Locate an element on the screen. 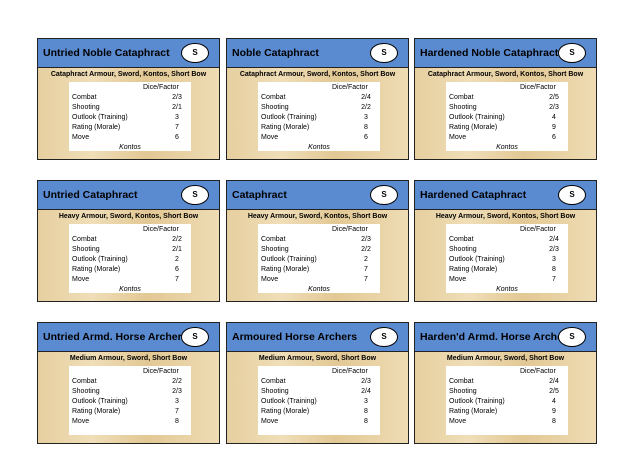 This screenshot has width=640, height=476. stat-value: 4 is located at coordinates (554, 117).